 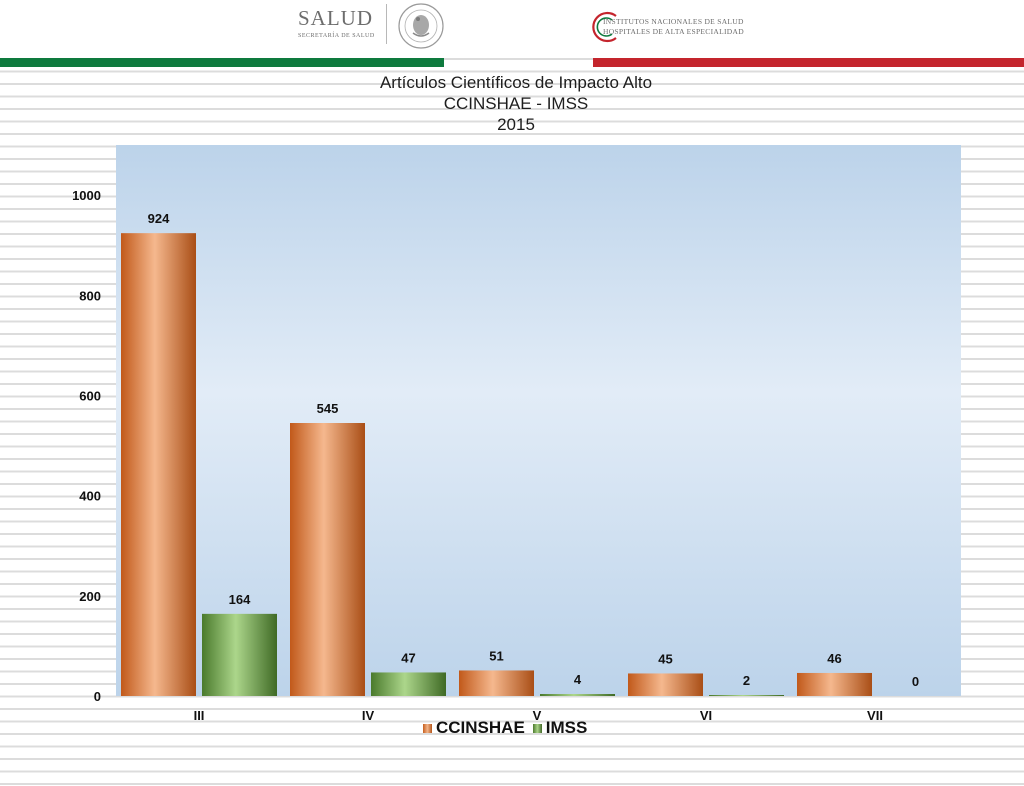 What do you see at coordinates (706, 715) in the screenshot?
I see `x-tick-label: VI` at bounding box center [706, 715].